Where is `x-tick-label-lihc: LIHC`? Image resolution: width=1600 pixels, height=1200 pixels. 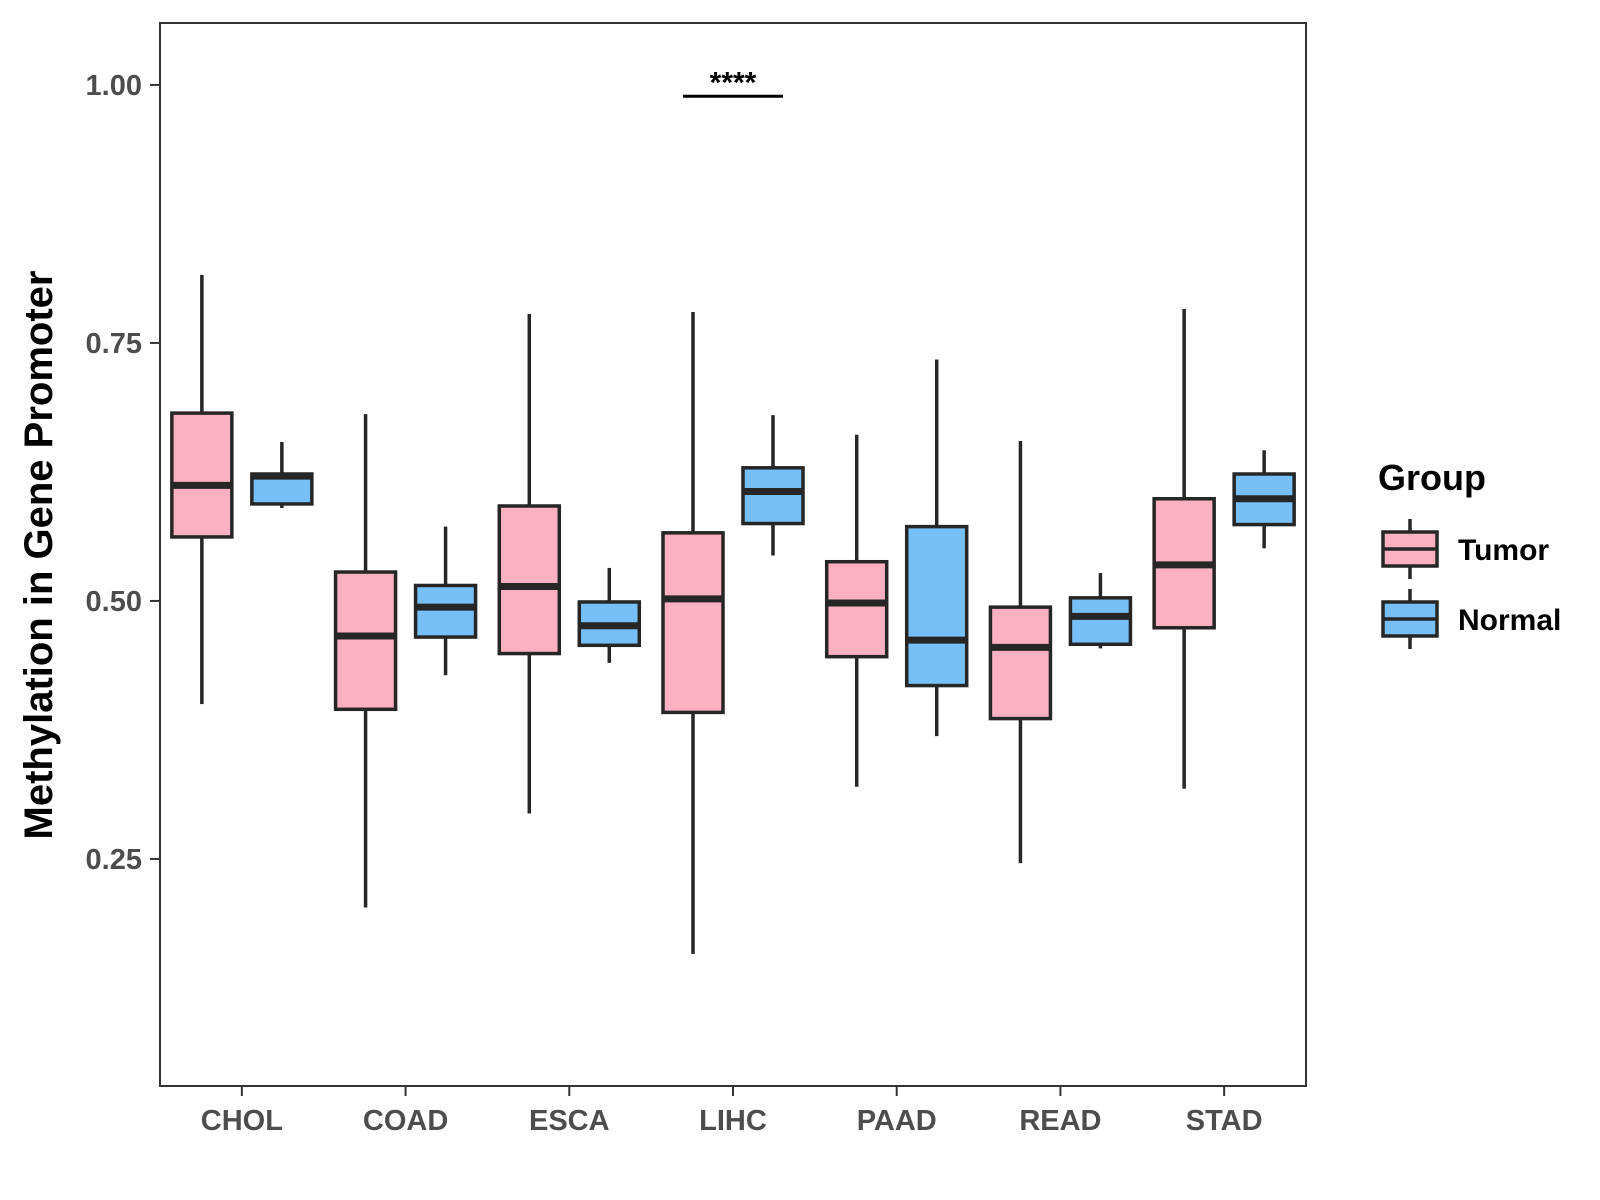 x-tick-label-lihc: LIHC is located at coordinates (733, 1121).